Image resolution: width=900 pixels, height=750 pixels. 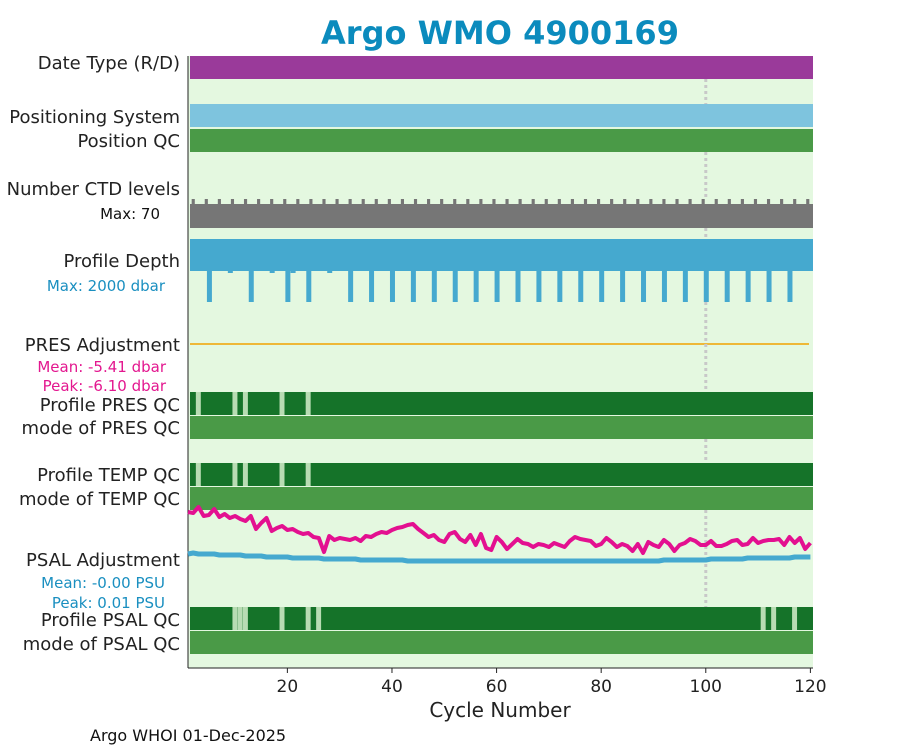 I want to click on profile-psal-qc-bar, so click(x=501, y=618).